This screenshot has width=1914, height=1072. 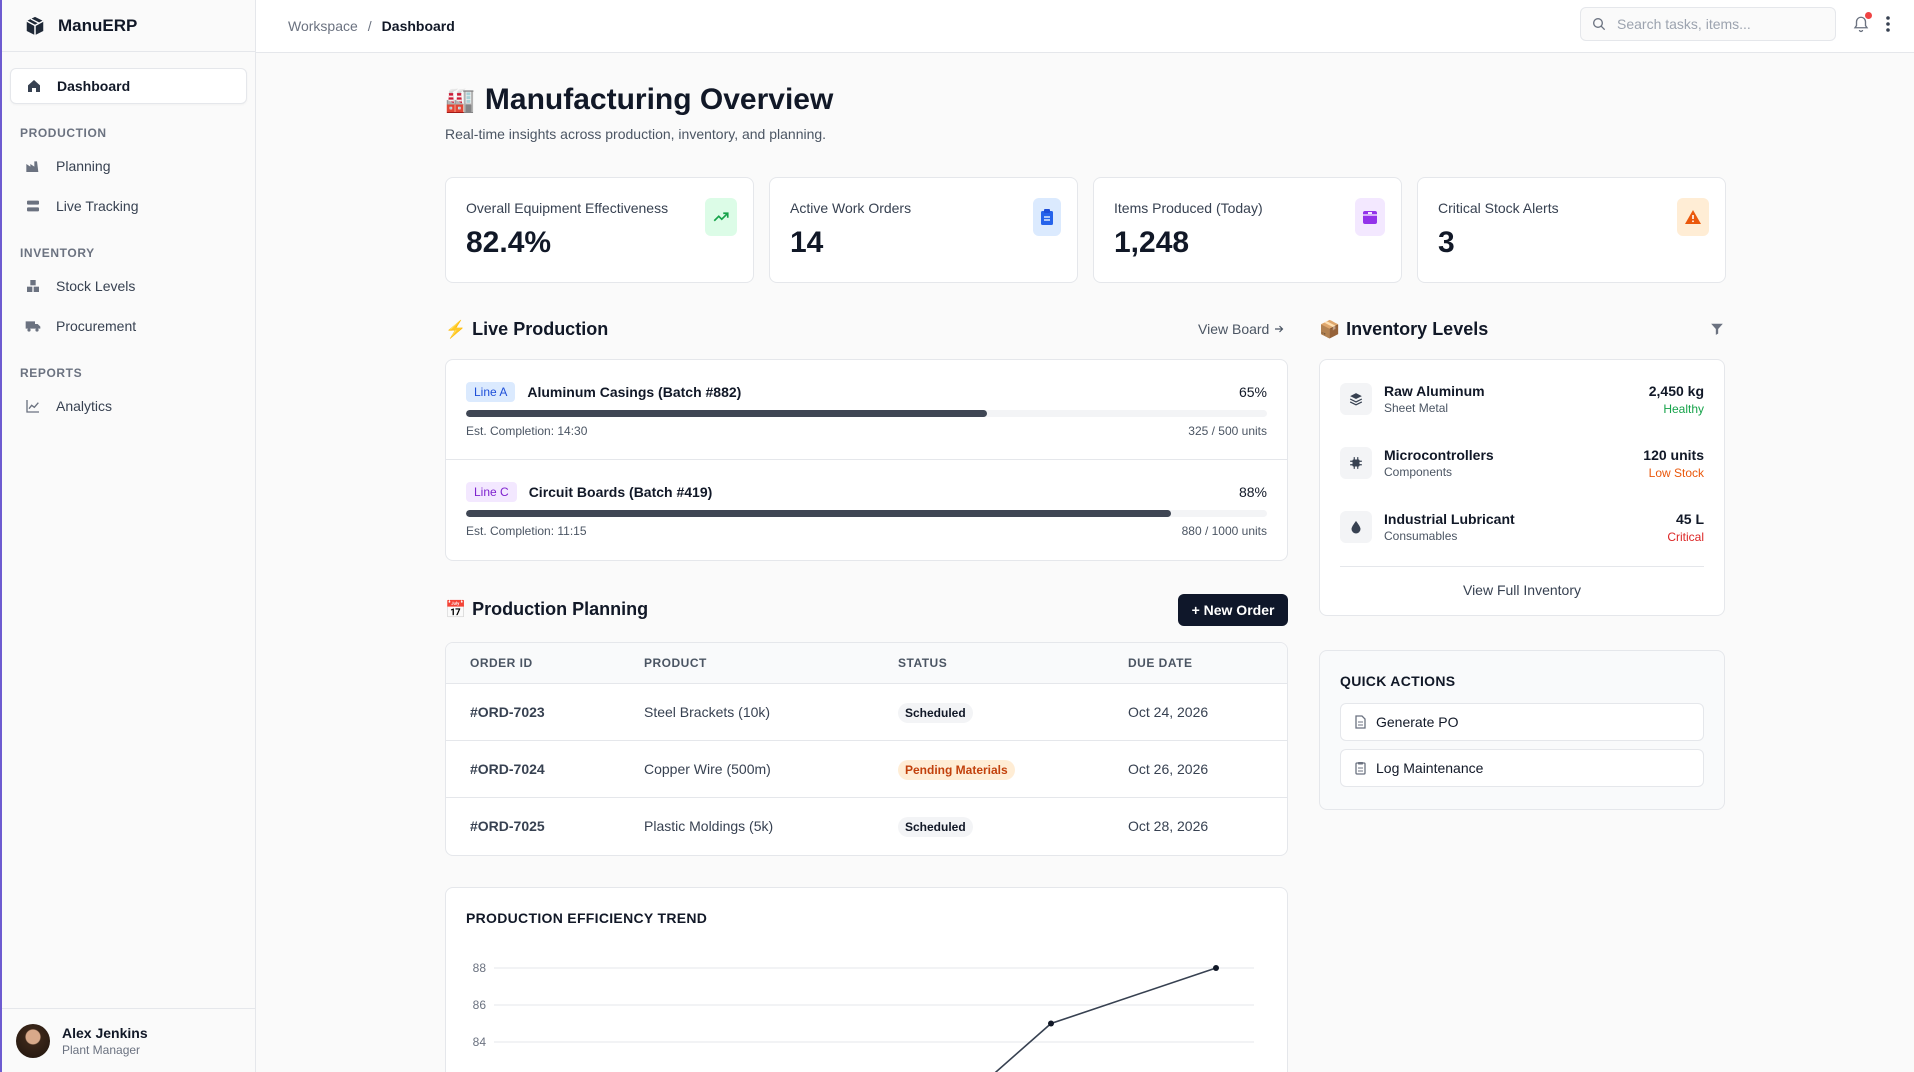 I want to click on column-header: PRODUCT, so click(x=747, y=663).